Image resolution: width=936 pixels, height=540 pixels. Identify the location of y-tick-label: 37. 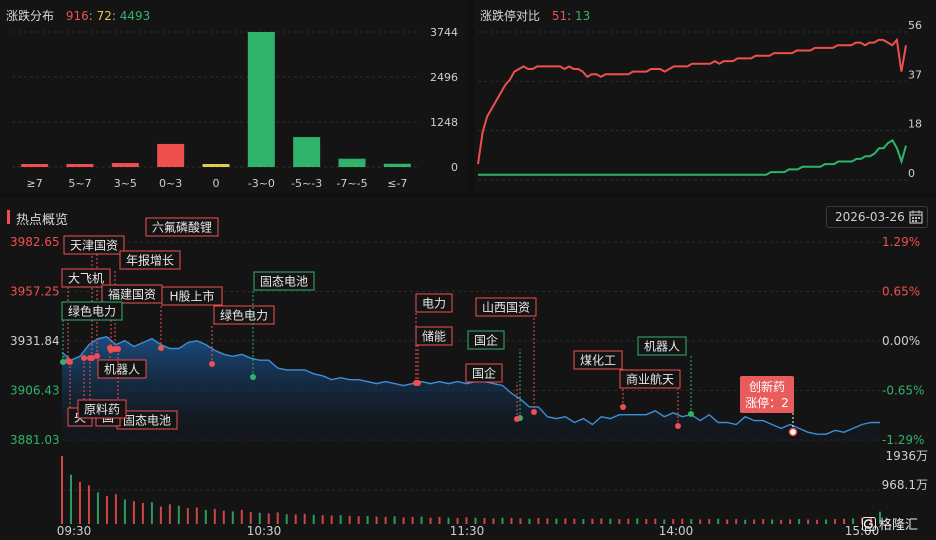
(915, 74).